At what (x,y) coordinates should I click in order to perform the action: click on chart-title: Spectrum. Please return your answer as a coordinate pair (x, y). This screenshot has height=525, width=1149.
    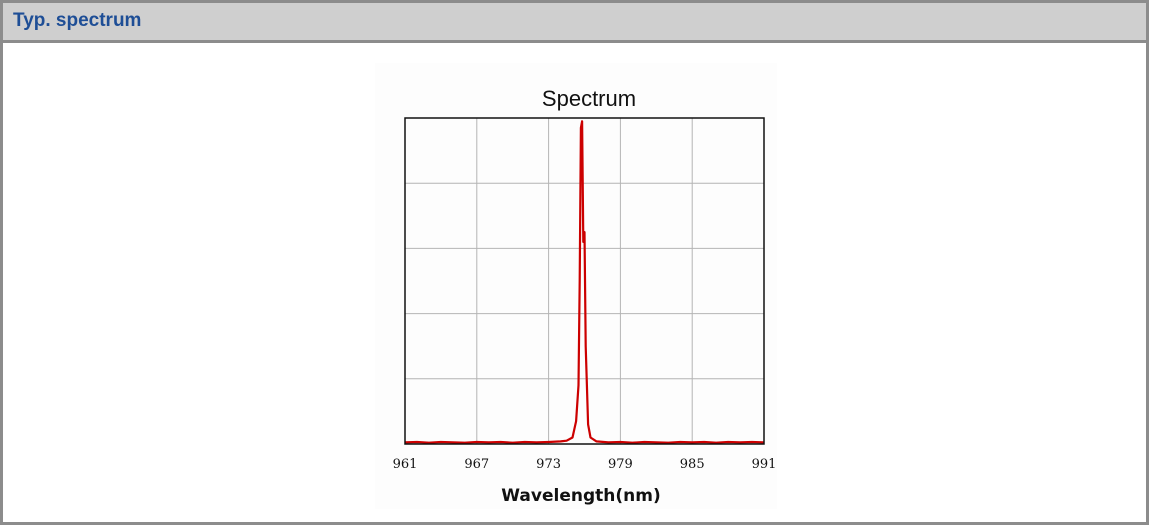
    Looking at the image, I should click on (589, 98).